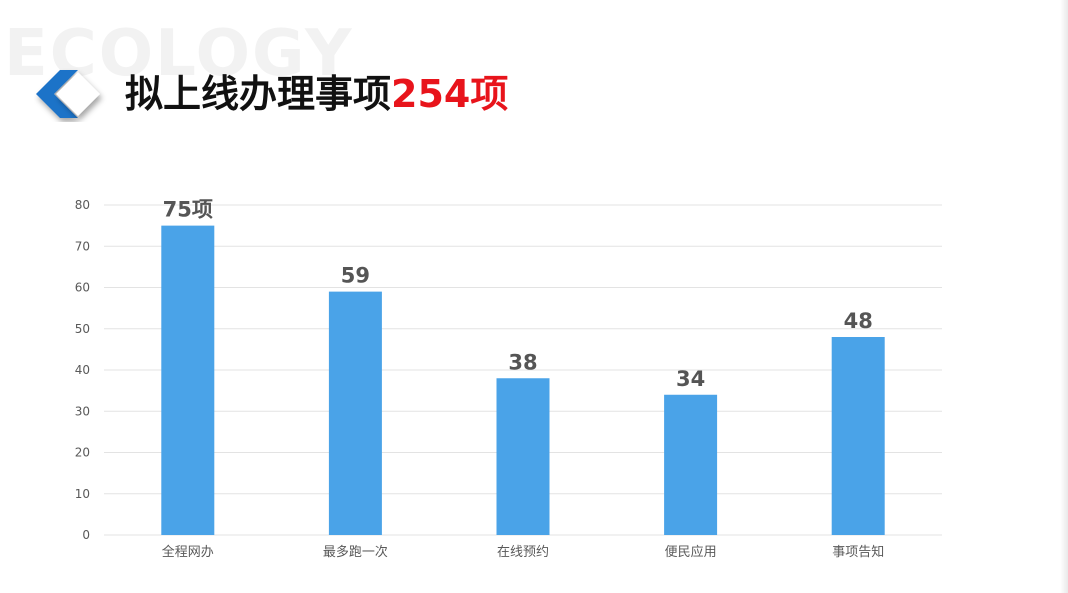 This screenshot has width=1068, height=593. What do you see at coordinates (82, 246) in the screenshot?
I see `y-tick-label: 70` at bounding box center [82, 246].